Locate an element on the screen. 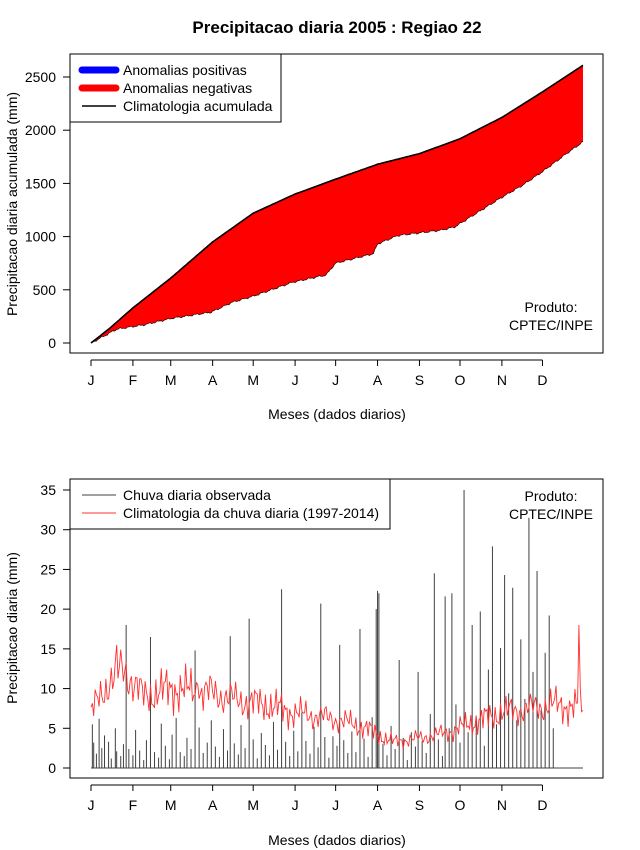  legend-label-positive: Anomalias positivas is located at coordinates (185, 70).